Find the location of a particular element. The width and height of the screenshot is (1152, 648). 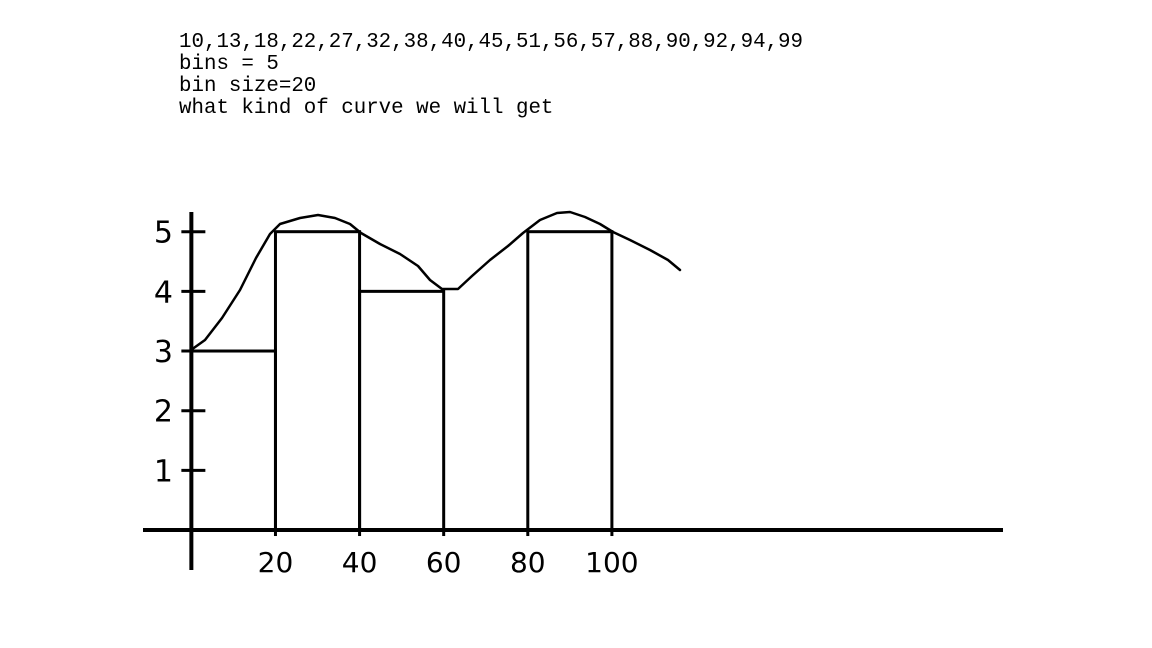

y-tick-label: 5 is located at coordinates (163, 233).